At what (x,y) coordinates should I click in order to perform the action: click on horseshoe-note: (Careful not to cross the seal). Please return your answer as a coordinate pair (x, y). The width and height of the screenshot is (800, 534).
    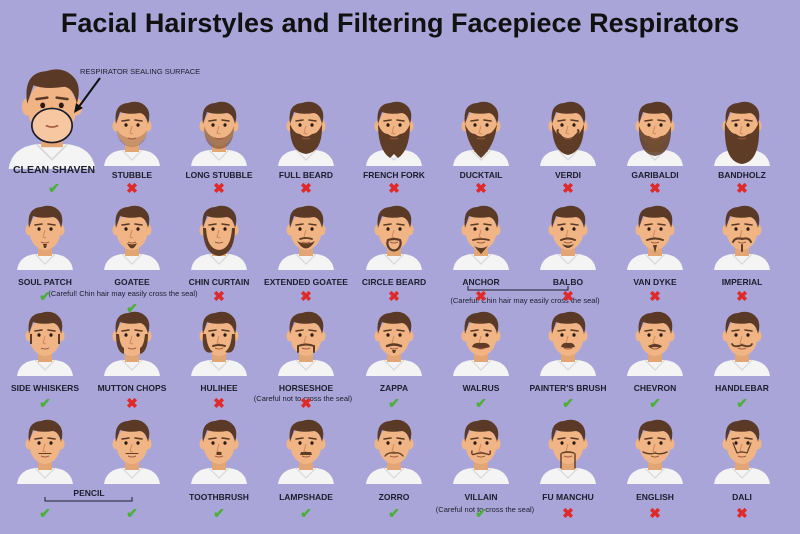
    Looking at the image, I should click on (303, 398).